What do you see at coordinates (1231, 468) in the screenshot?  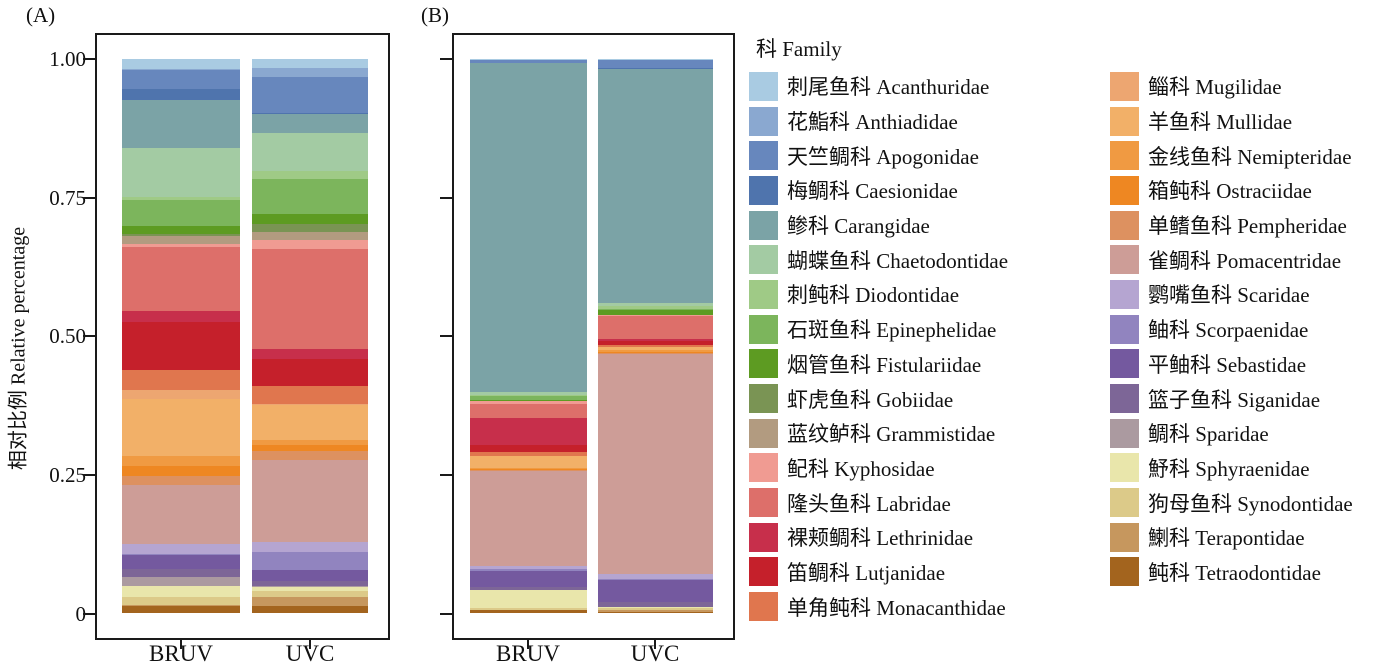 I see `legend-item-sphyraenidae: 魣科 Sphyraenidae` at bounding box center [1231, 468].